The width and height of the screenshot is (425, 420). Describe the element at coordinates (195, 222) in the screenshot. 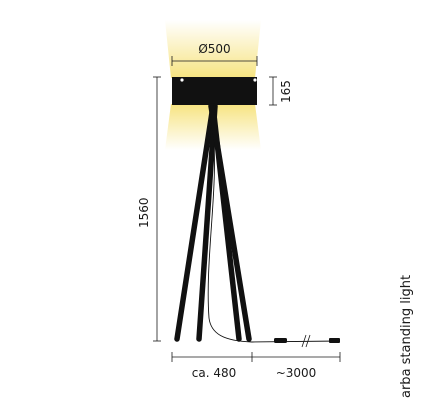

I see `leg-left` at that location.